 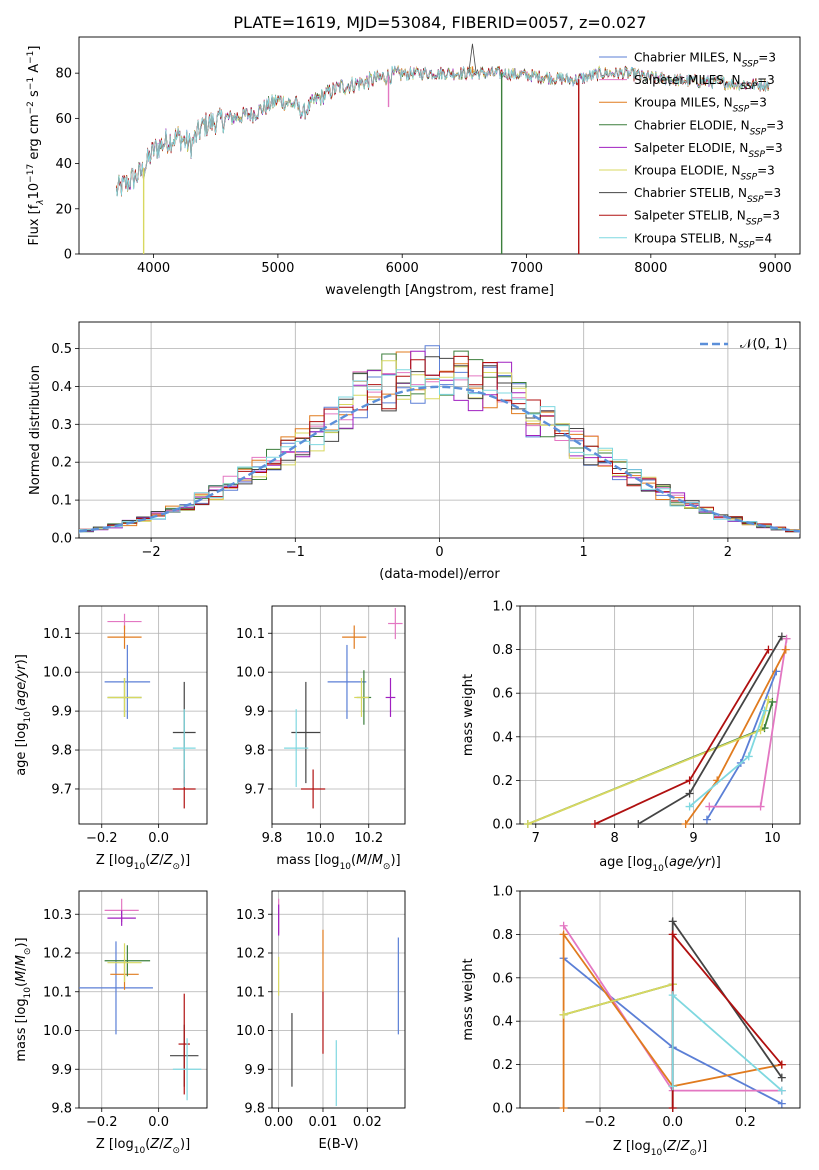 I want to click on legend-label: 𝒩(0, 1), so click(x=763, y=344).